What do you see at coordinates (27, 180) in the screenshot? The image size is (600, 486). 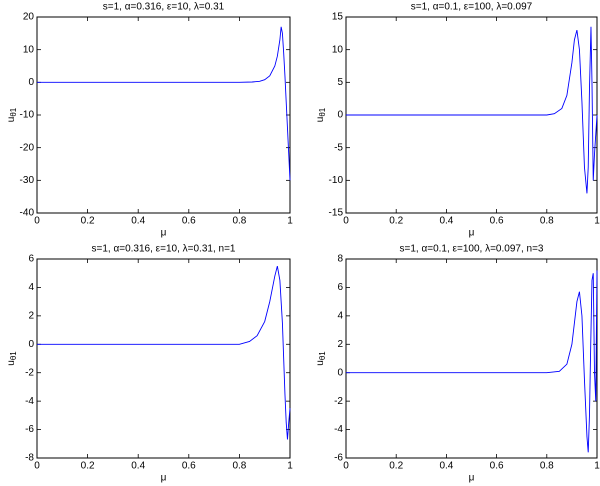 I see `y-tick-label: -30` at bounding box center [27, 180].